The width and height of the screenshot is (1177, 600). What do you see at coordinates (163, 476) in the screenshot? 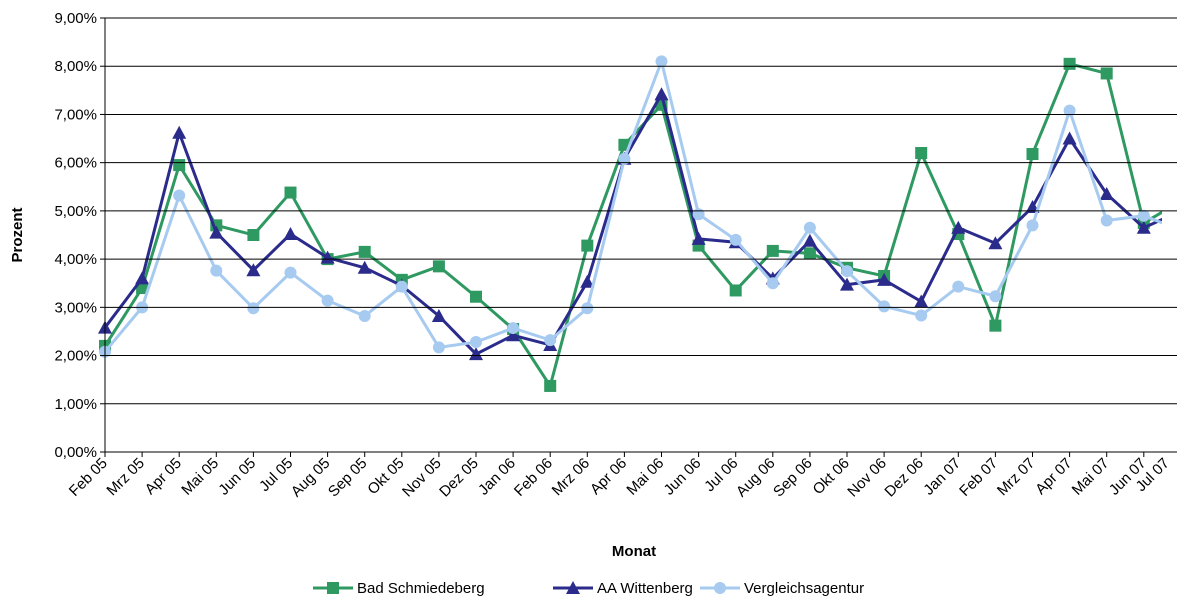
I see `x-tick-label: Apr 05` at bounding box center [163, 476].